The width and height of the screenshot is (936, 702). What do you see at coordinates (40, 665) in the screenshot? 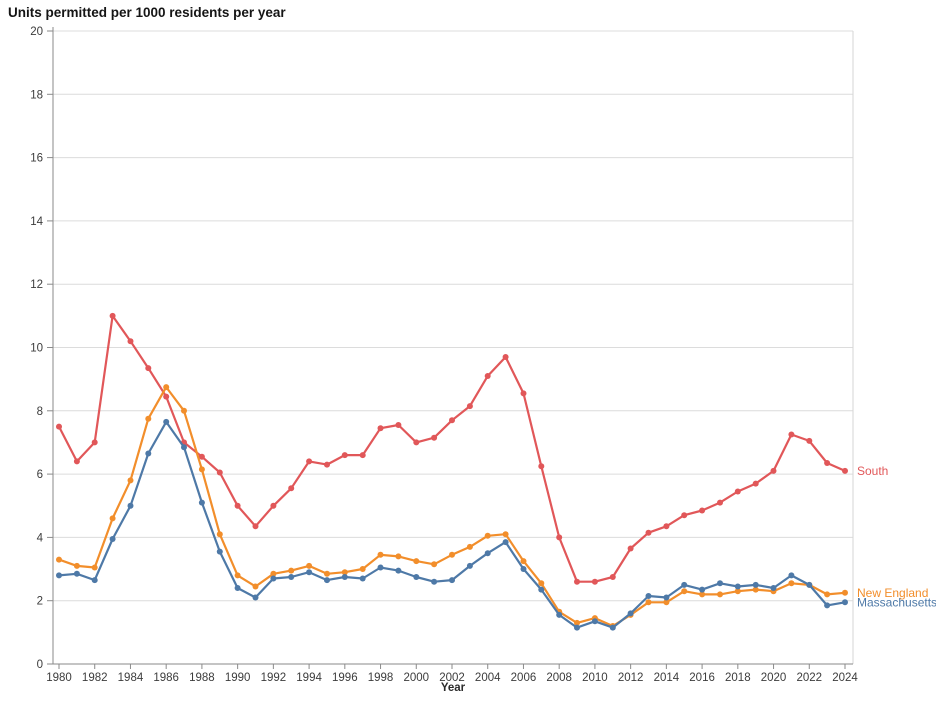
I see `y-tick-label: 0` at bounding box center [40, 665].